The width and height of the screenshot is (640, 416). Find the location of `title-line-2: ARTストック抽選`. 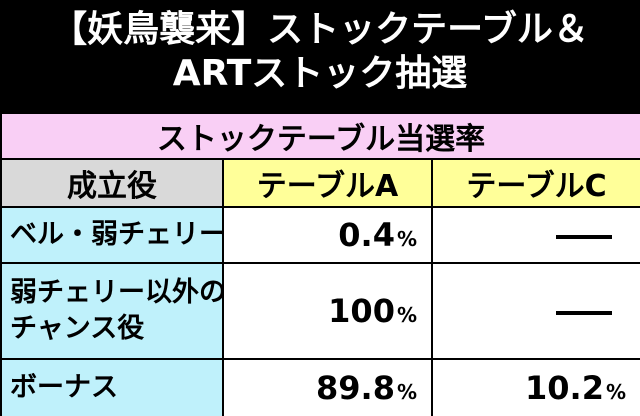

title-line-2: ARTストック抽選 is located at coordinates (320, 73).